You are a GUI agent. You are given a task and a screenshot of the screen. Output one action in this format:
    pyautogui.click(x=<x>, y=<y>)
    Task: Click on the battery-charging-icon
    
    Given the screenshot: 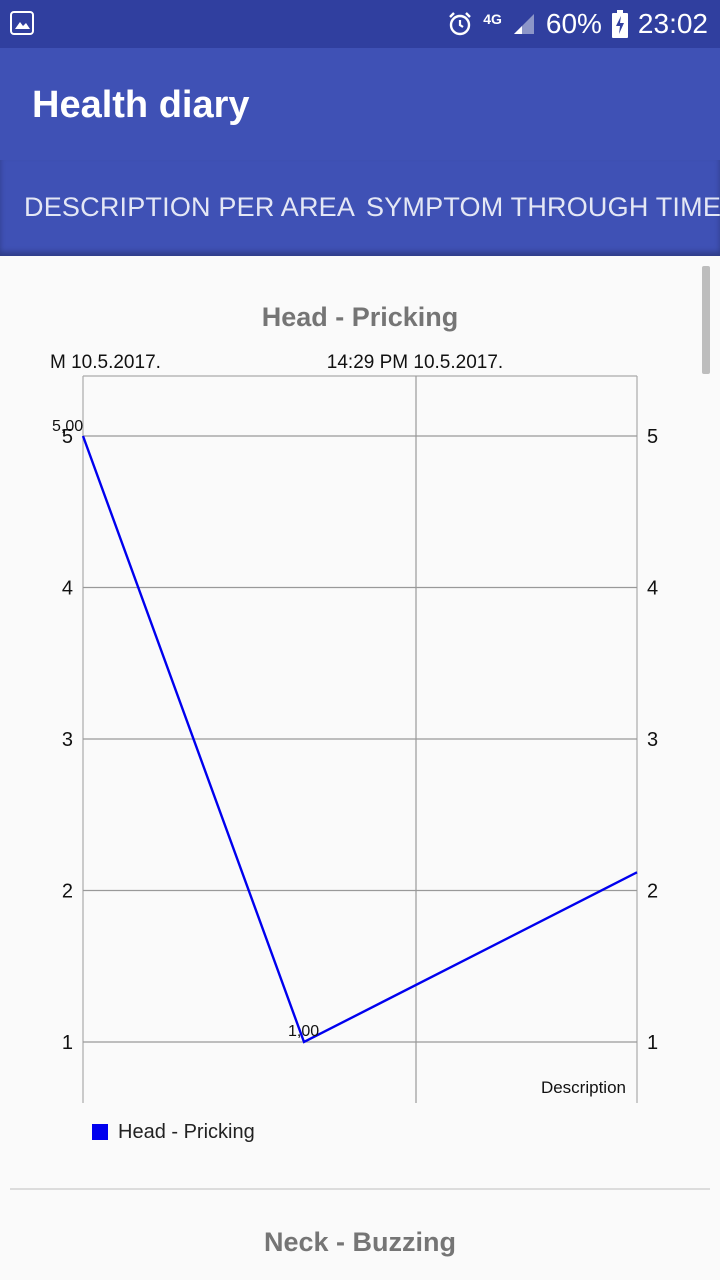 What is the action you would take?
    pyautogui.click(x=619, y=24)
    